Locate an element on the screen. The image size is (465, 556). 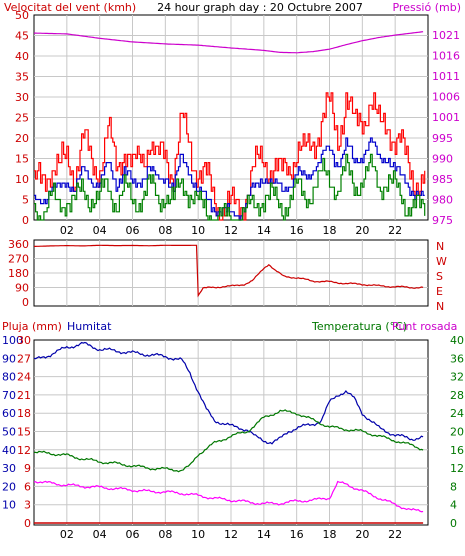
pressure-tick-label: 990 is located at coordinates (442, 158).